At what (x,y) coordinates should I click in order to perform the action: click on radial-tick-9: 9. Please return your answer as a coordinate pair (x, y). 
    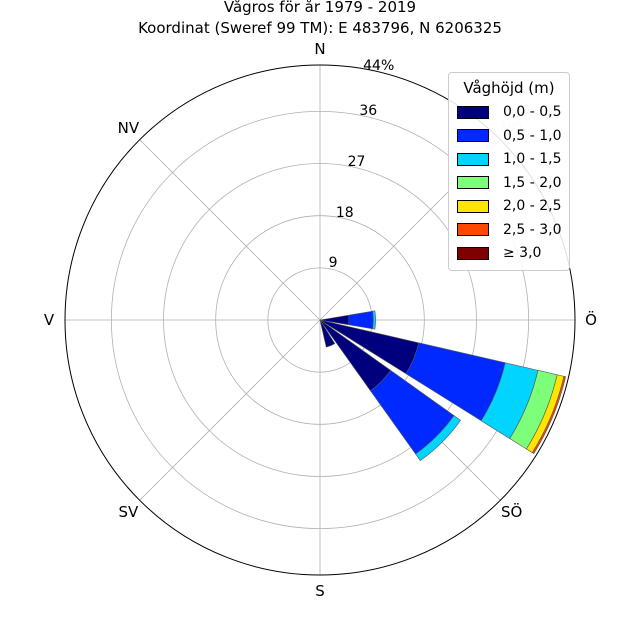
    Looking at the image, I should click on (333, 263).